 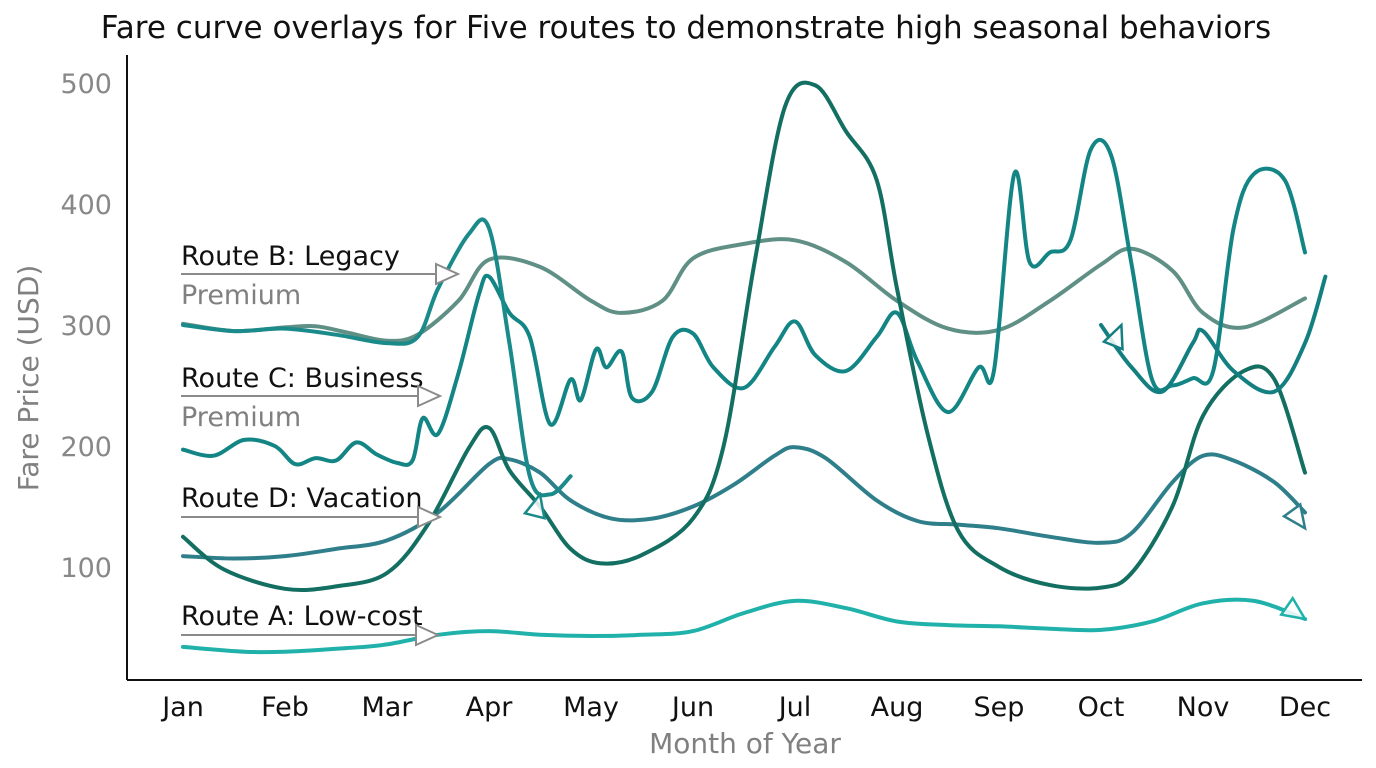 What do you see at coordinates (182, 707) in the screenshot?
I see `x-tick-label: Jan` at bounding box center [182, 707].